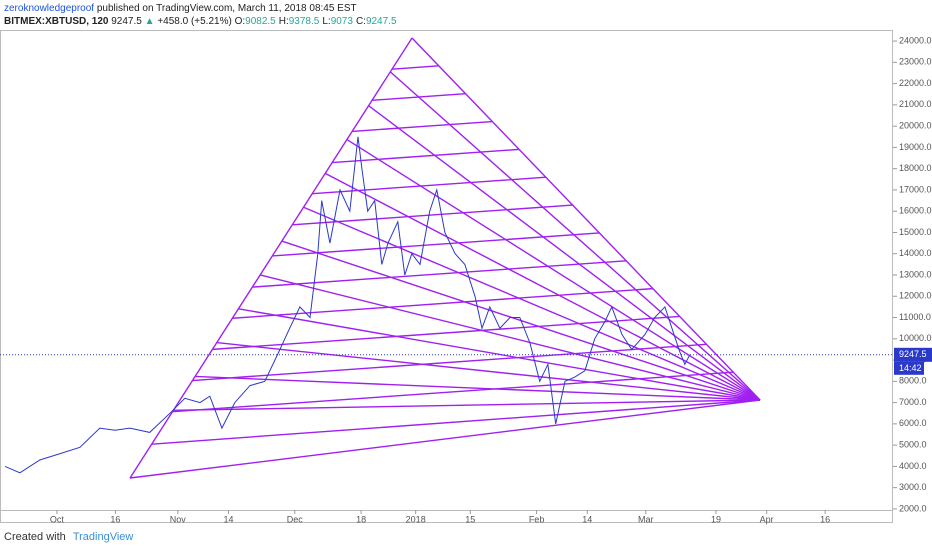 This screenshot has width=932, height=550. I want to click on y-tick-label: 16000.0, so click(915, 211).